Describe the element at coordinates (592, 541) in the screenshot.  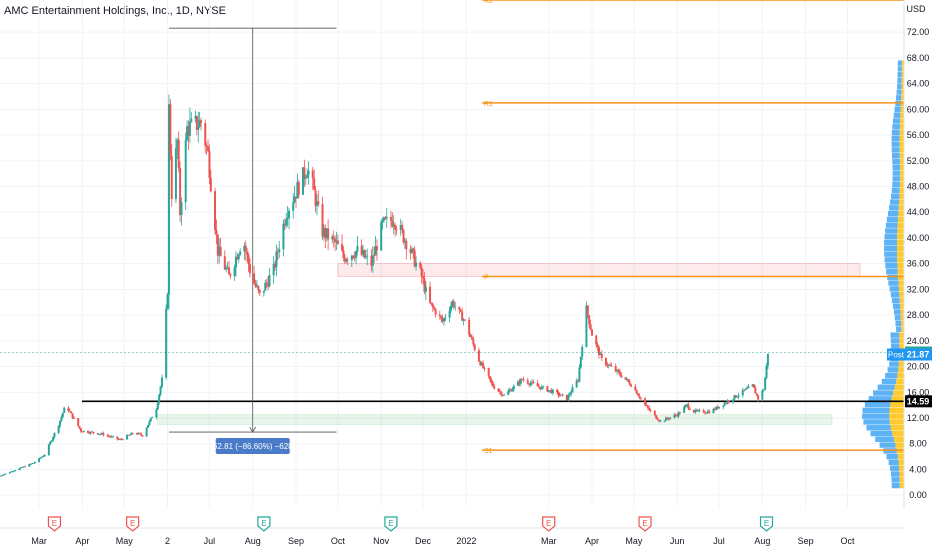
I see `x-tick-label: Apr` at that location.